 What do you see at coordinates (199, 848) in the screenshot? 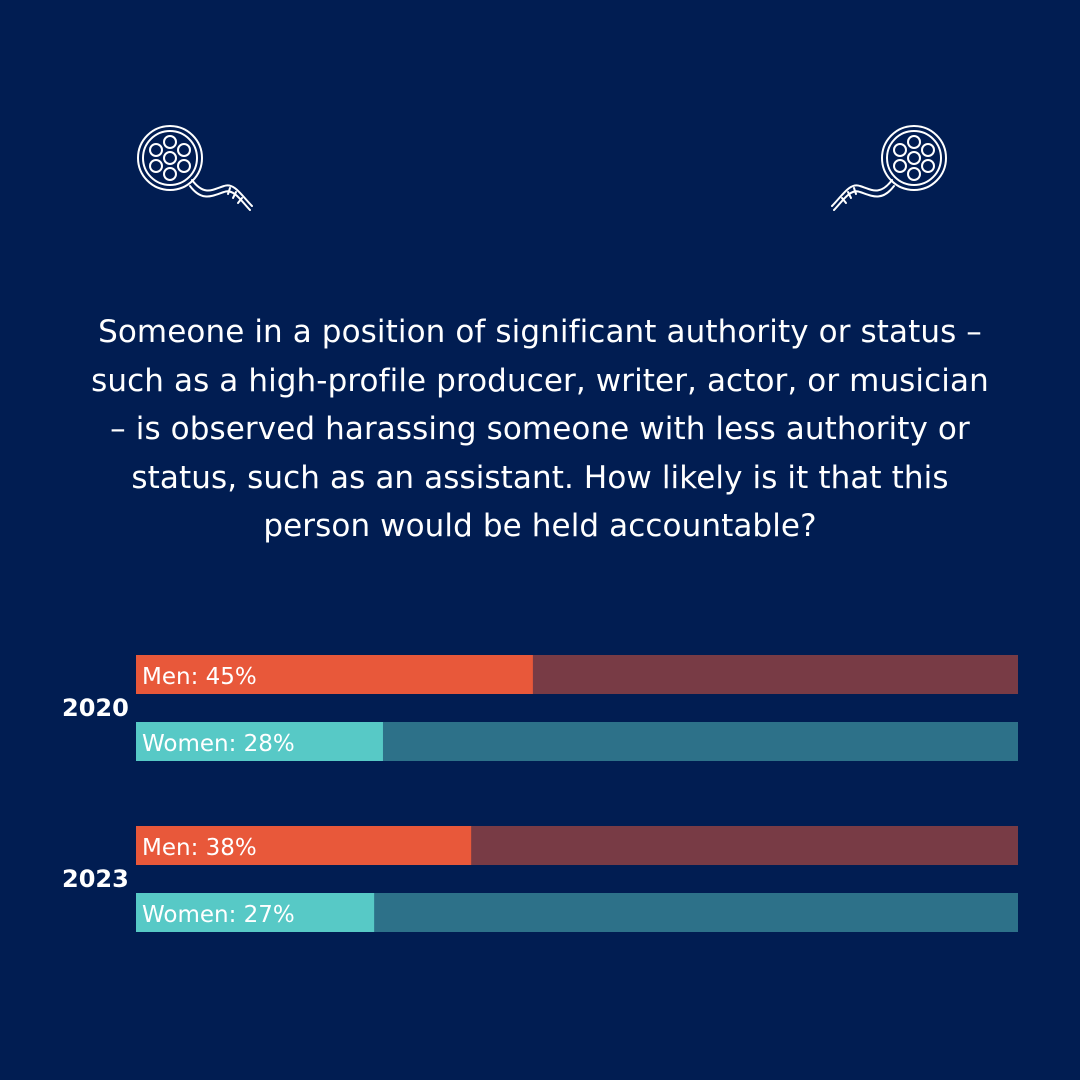
I see `bar-label-men-2023: Men: 38%` at bounding box center [199, 848].